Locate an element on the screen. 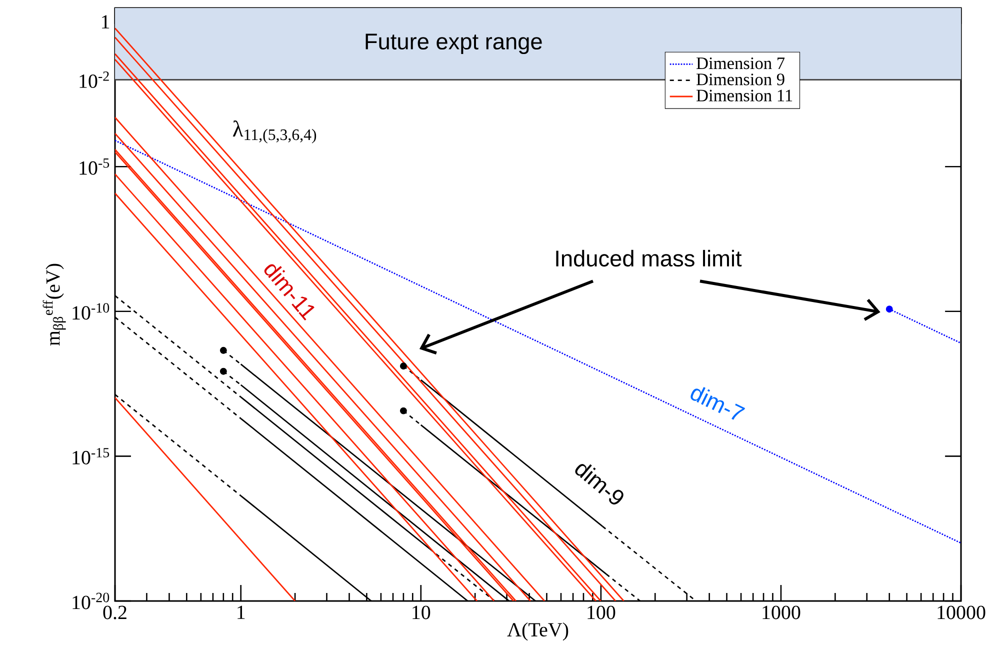 The height and width of the screenshot is (655, 992). legend-label: Dimension 9 is located at coordinates (740, 80).